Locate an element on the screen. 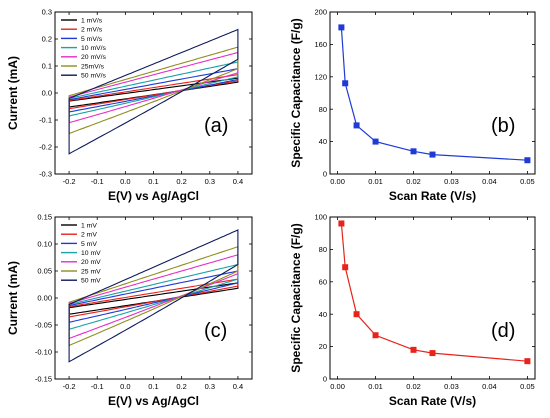 The image size is (550, 418). legend-label: 1 mV/s is located at coordinates (92, 20).